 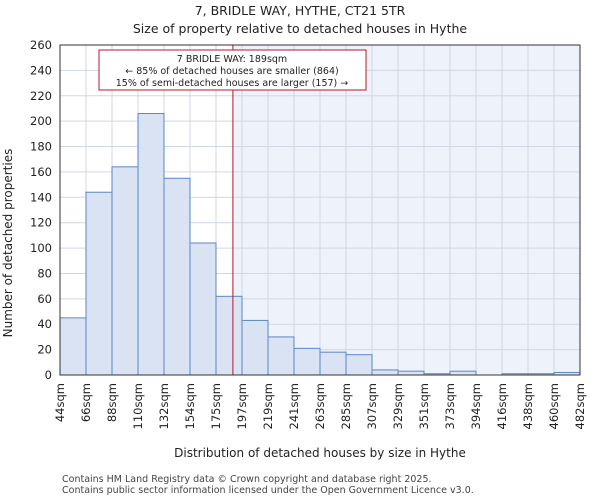 What do you see at coordinates (41, 121) in the screenshot?
I see `y-tick-label: 200` at bounding box center [41, 121].